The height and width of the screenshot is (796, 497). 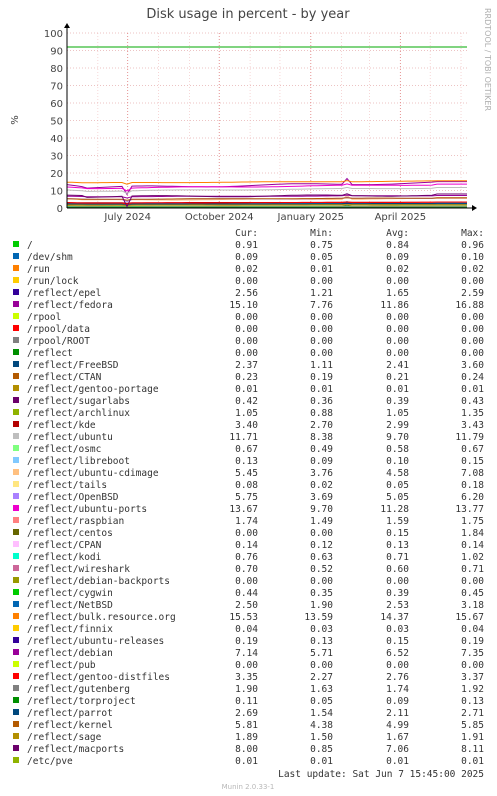 I want to click on legend-value: 0.39, so click(x=397, y=593).